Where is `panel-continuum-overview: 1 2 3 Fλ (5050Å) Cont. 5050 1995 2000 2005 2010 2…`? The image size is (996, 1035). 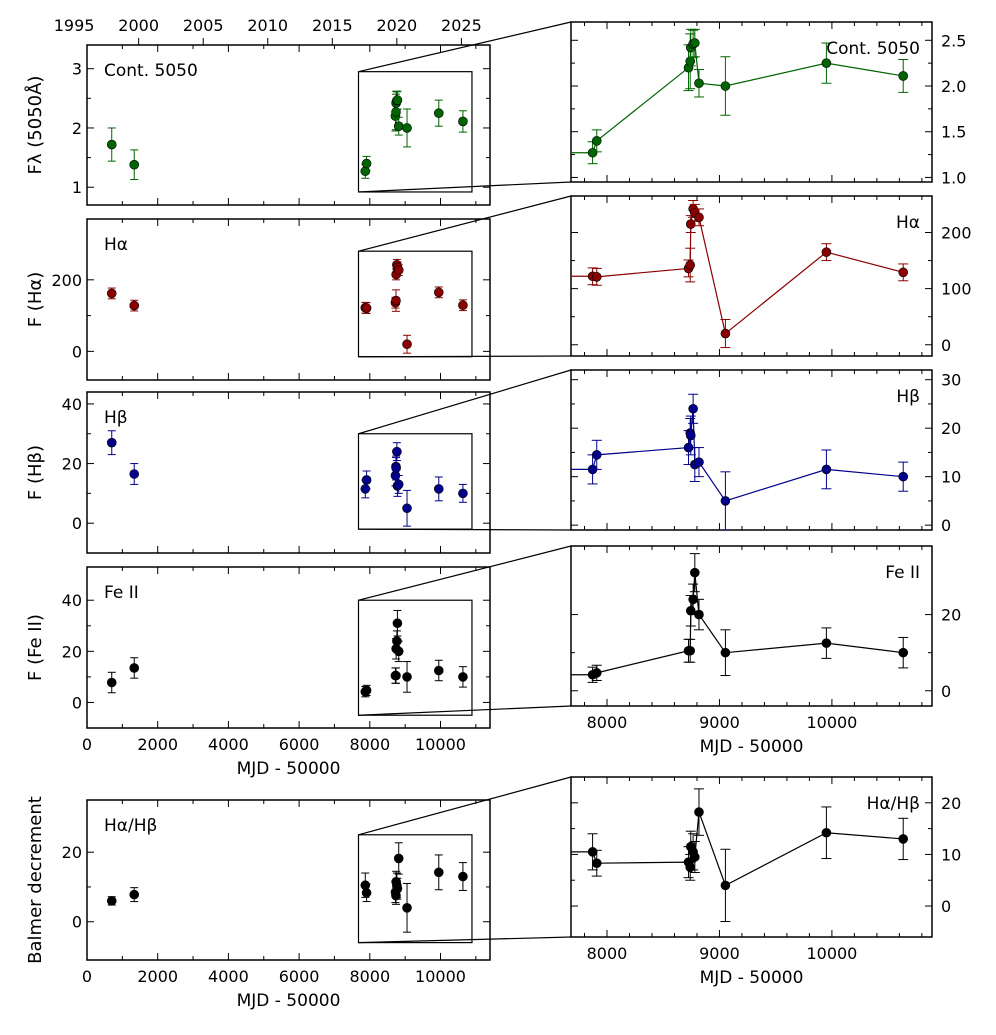 panel-continuum-overview: 1 2 3 Fλ (5050Å) Cont. 5050 1995 2000 2005 2010 2… is located at coordinates (257, 111).